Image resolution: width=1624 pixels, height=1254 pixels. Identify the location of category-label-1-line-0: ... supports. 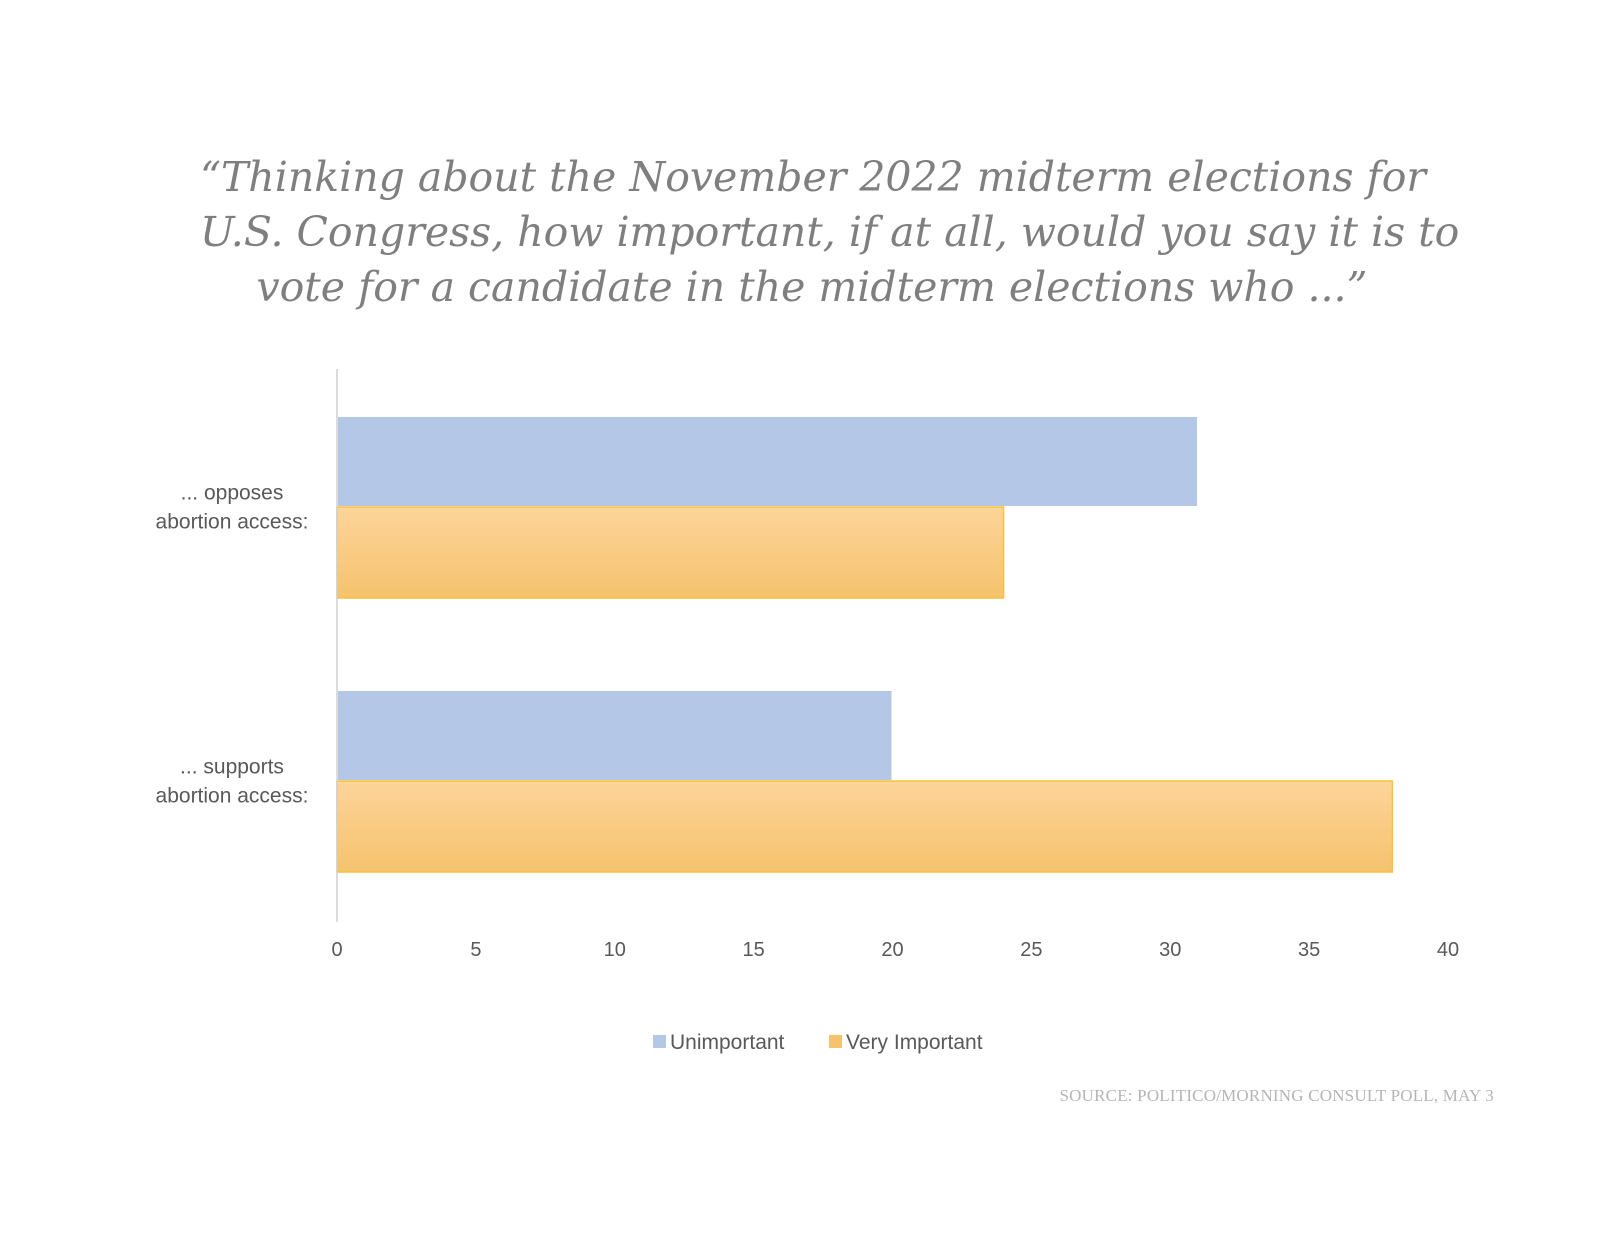
(232, 767).